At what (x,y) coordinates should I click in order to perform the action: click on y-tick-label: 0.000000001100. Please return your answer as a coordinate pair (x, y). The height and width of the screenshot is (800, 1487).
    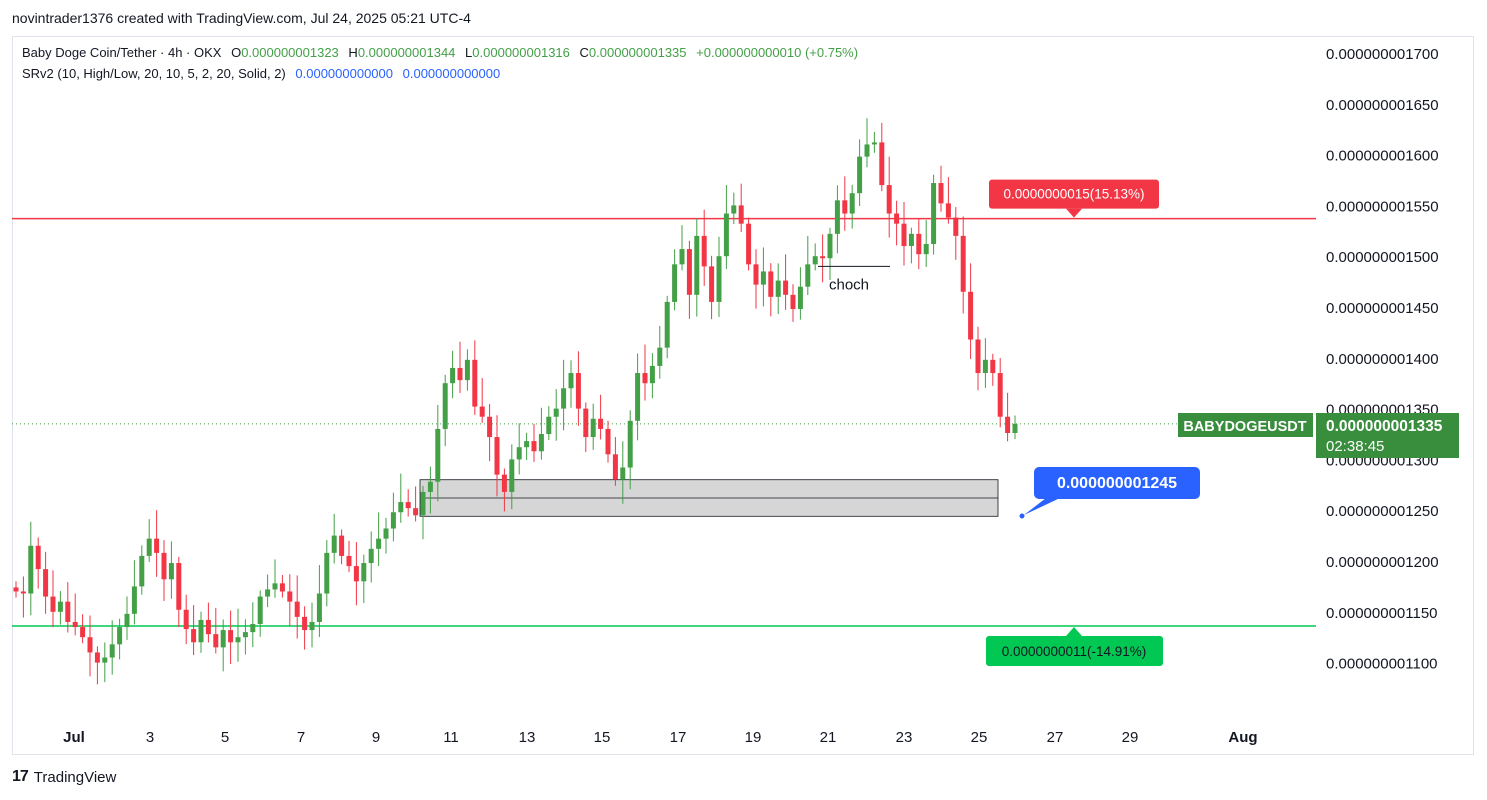
    Looking at the image, I should click on (1382, 664).